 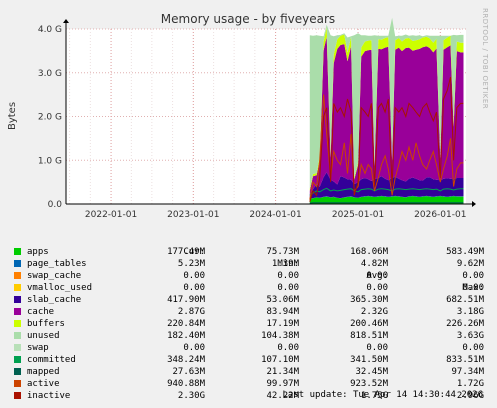 I want to click on legend-cur: 5.23M, so click(x=191, y=264).